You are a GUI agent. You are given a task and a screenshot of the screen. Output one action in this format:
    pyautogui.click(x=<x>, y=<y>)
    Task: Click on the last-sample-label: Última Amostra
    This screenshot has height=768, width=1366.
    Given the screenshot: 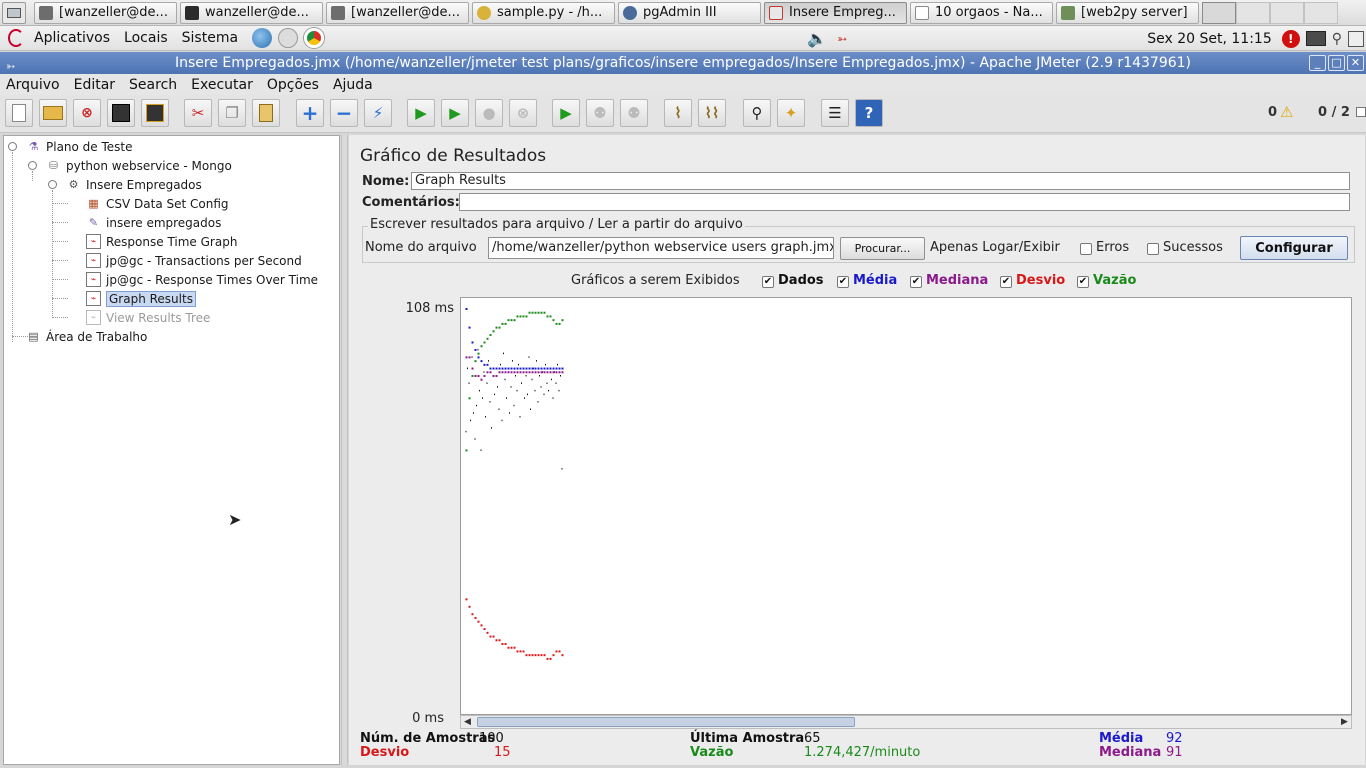 What is the action you would take?
    pyautogui.click(x=747, y=738)
    